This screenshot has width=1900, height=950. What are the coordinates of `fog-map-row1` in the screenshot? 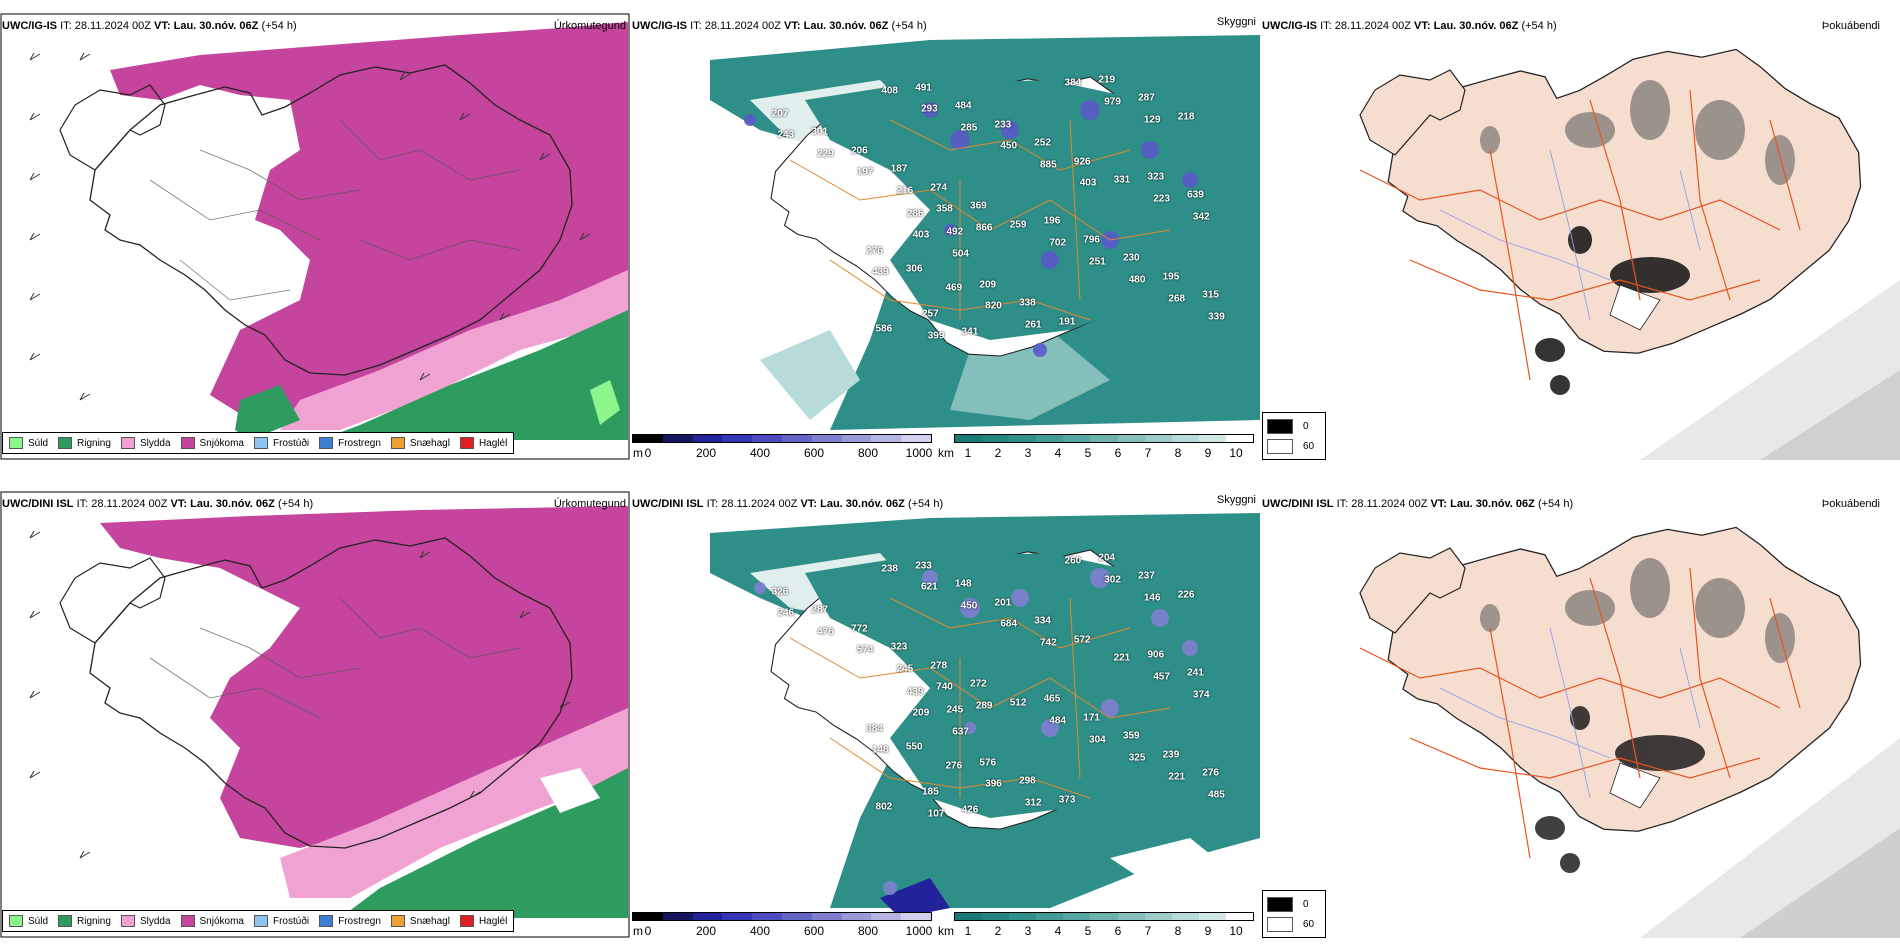 It's located at (1629, 254).